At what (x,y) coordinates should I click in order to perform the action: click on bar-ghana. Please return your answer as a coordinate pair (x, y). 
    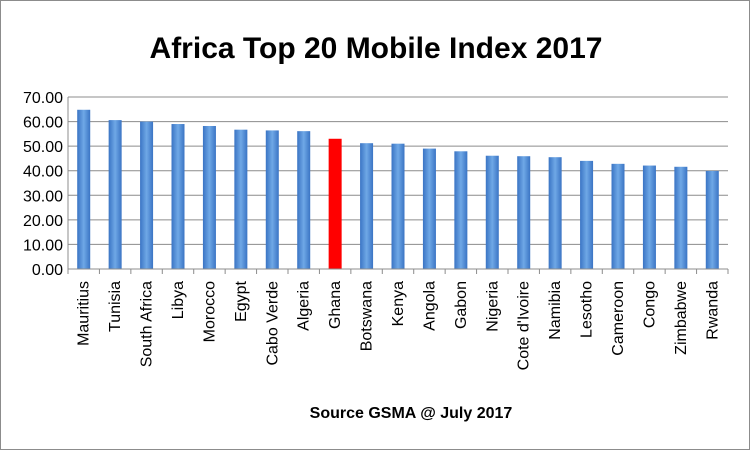
    Looking at the image, I should click on (335, 203).